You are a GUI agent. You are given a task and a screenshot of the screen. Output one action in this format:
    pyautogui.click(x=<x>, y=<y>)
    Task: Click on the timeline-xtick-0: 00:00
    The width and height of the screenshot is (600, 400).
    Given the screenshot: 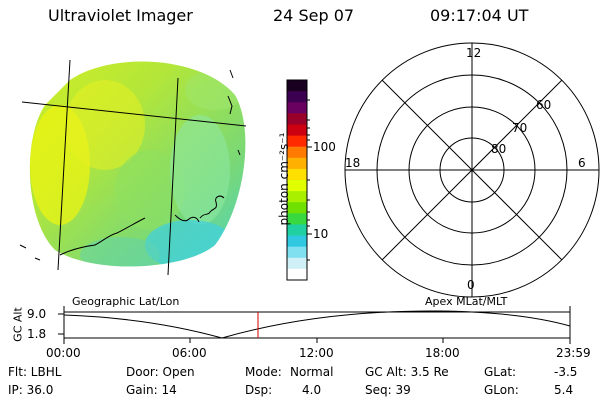 What is the action you would take?
    pyautogui.click(x=63, y=353)
    